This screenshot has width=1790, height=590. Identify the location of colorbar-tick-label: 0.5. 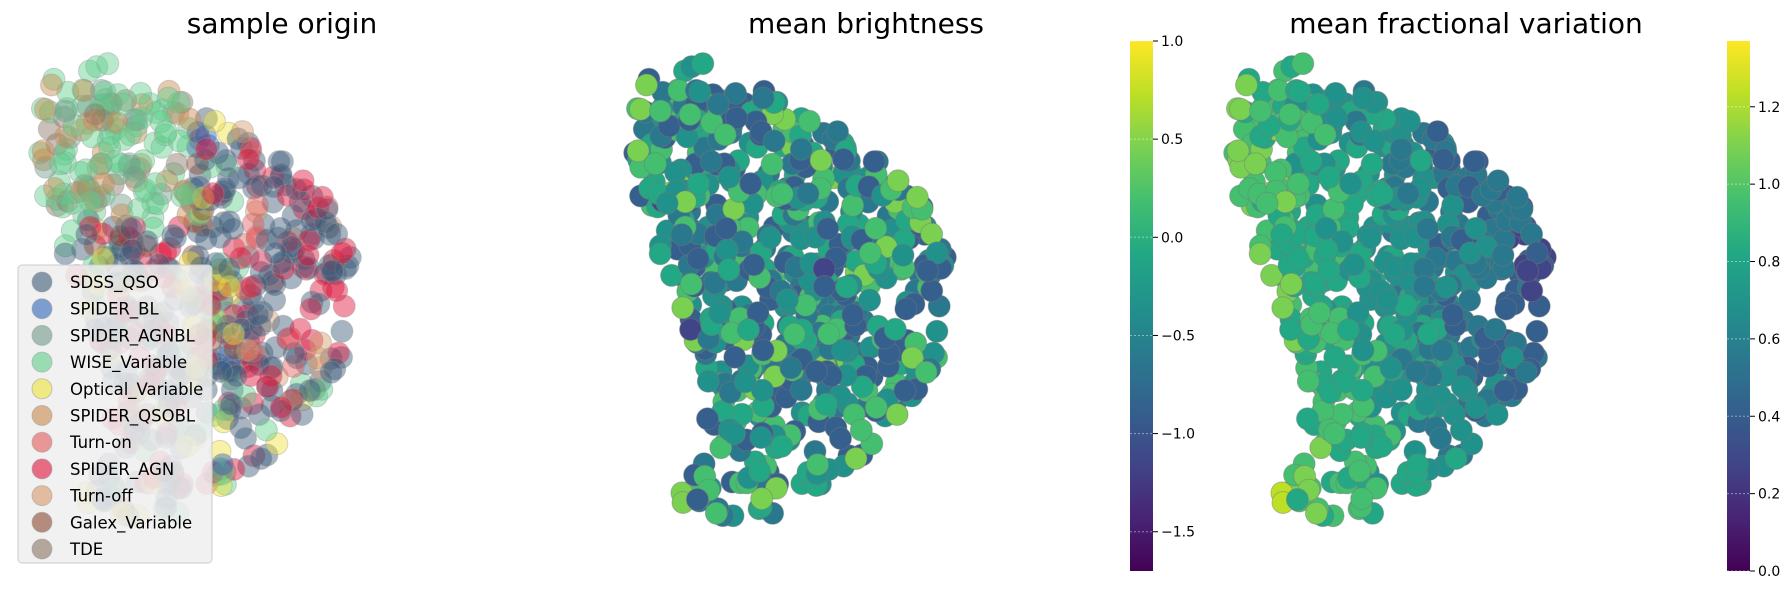
(1172, 140).